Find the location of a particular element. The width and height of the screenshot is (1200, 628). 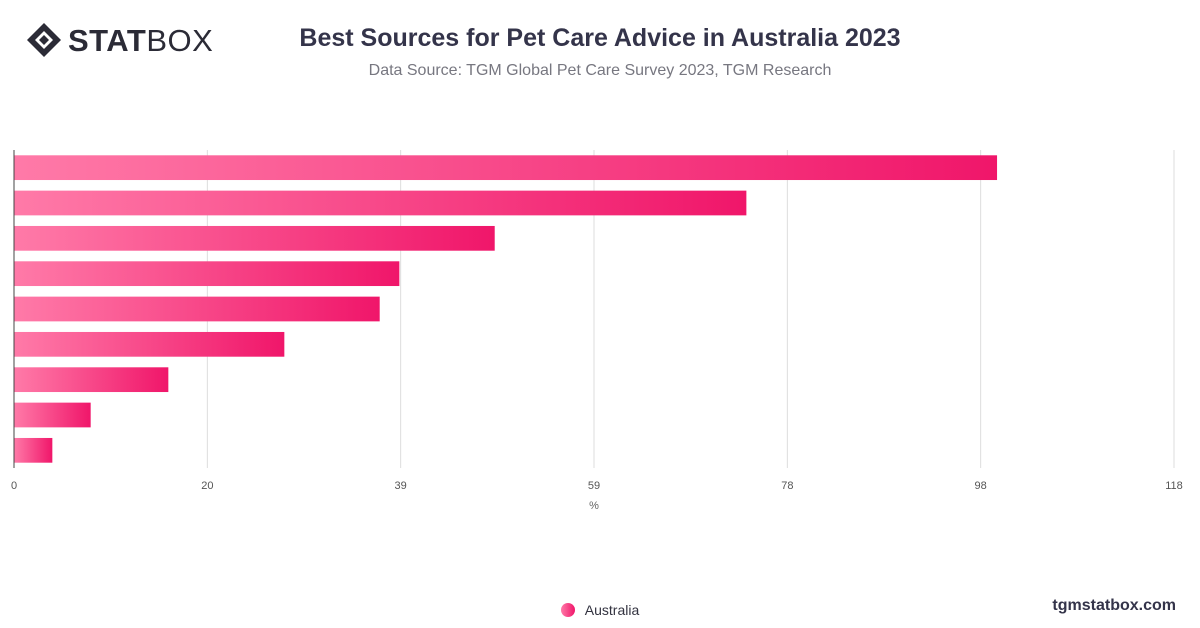

x-tick-label: 78 is located at coordinates (787, 486).